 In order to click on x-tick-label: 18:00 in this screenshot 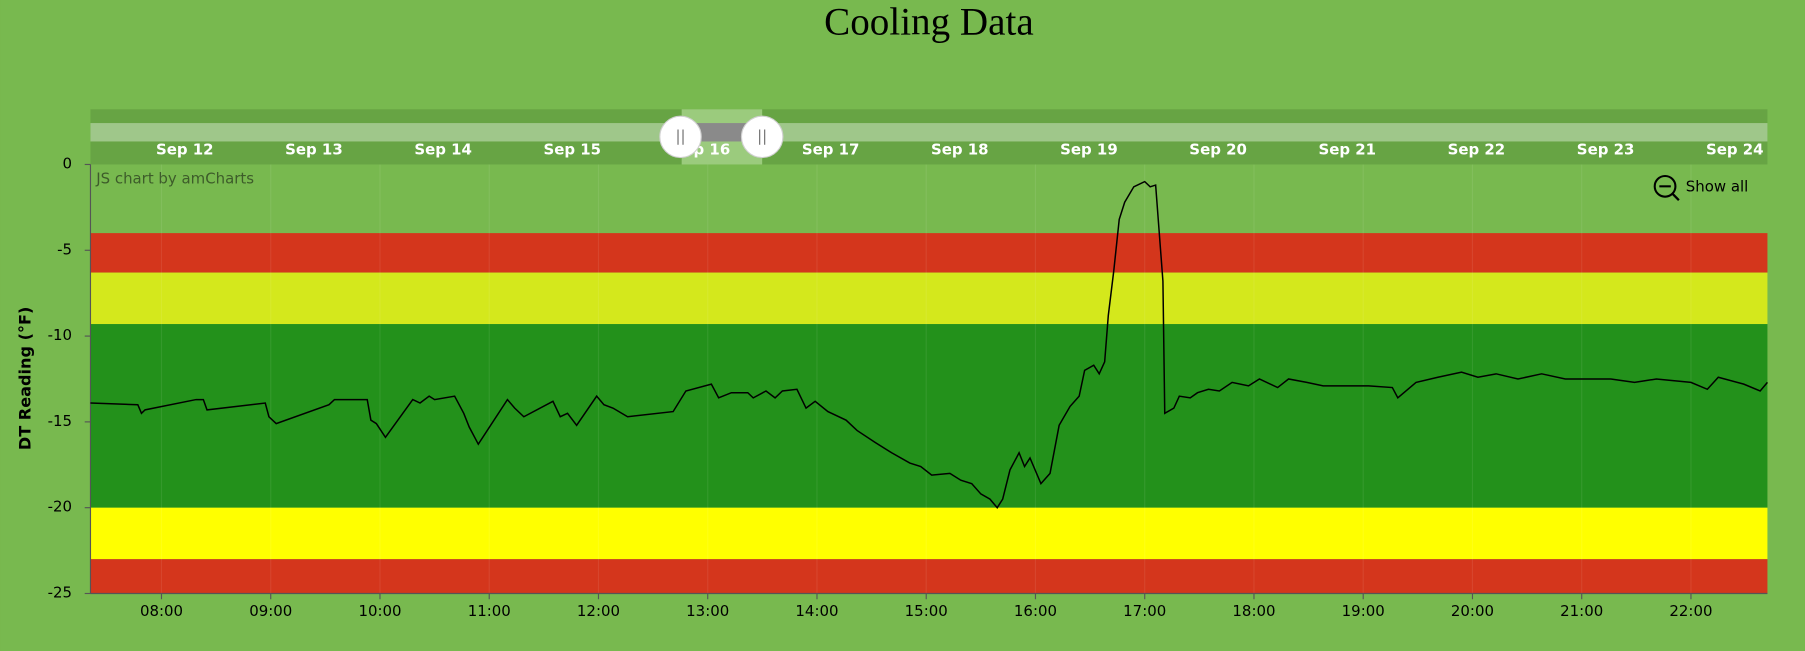, I will do `click(1253, 611)`.